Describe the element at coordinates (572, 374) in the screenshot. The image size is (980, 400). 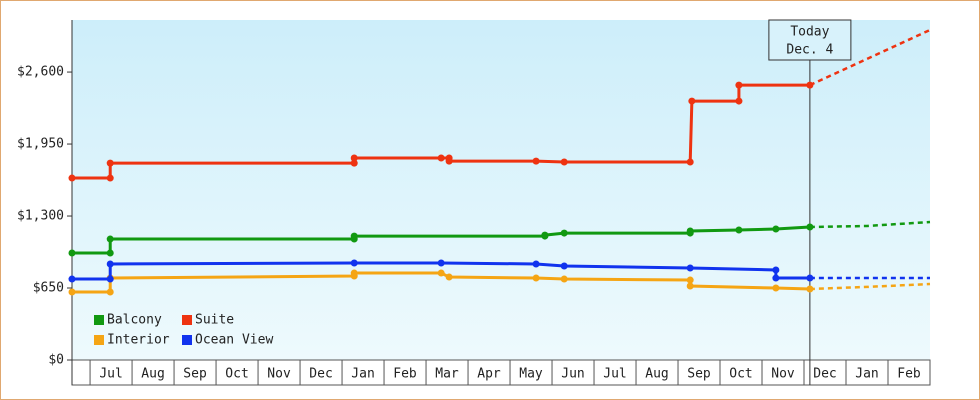
I see `x-tick-label: Jun` at that location.